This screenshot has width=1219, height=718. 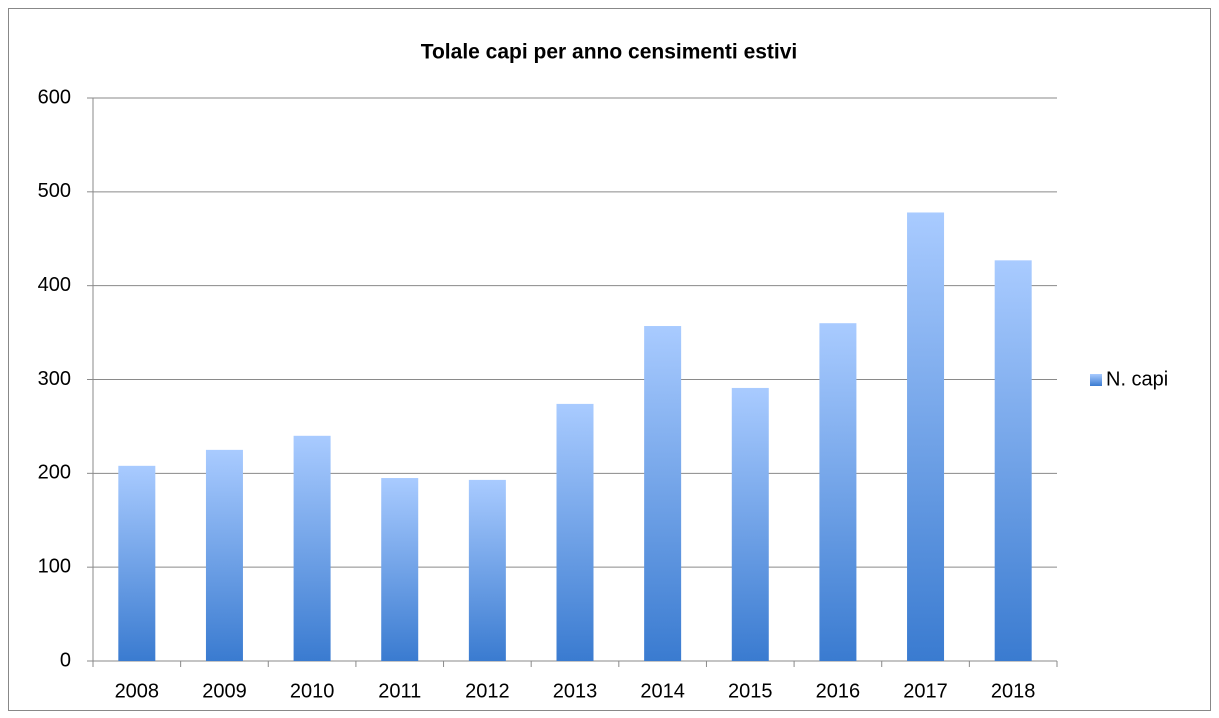 I want to click on y-tick-label: 100, so click(x=54, y=566).